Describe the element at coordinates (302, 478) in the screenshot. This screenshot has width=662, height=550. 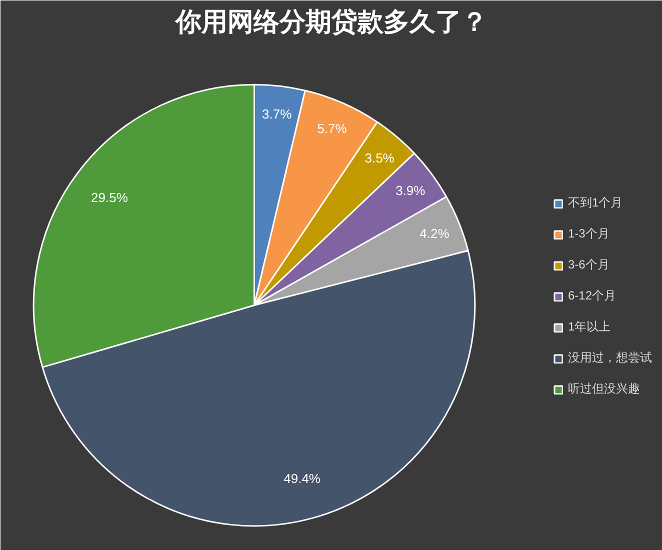
I see `data-label: 49.4%` at that location.